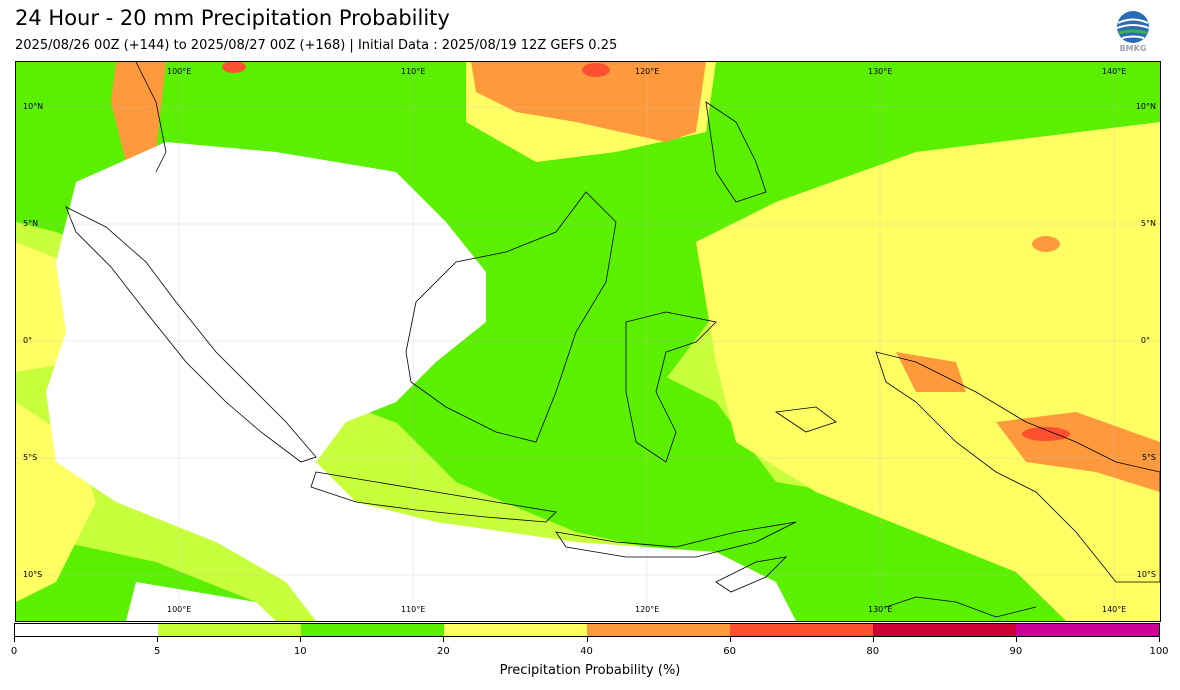 This screenshot has width=1180, height=690. Describe the element at coordinates (433, 497) in the screenshot. I see `java-outline` at that location.